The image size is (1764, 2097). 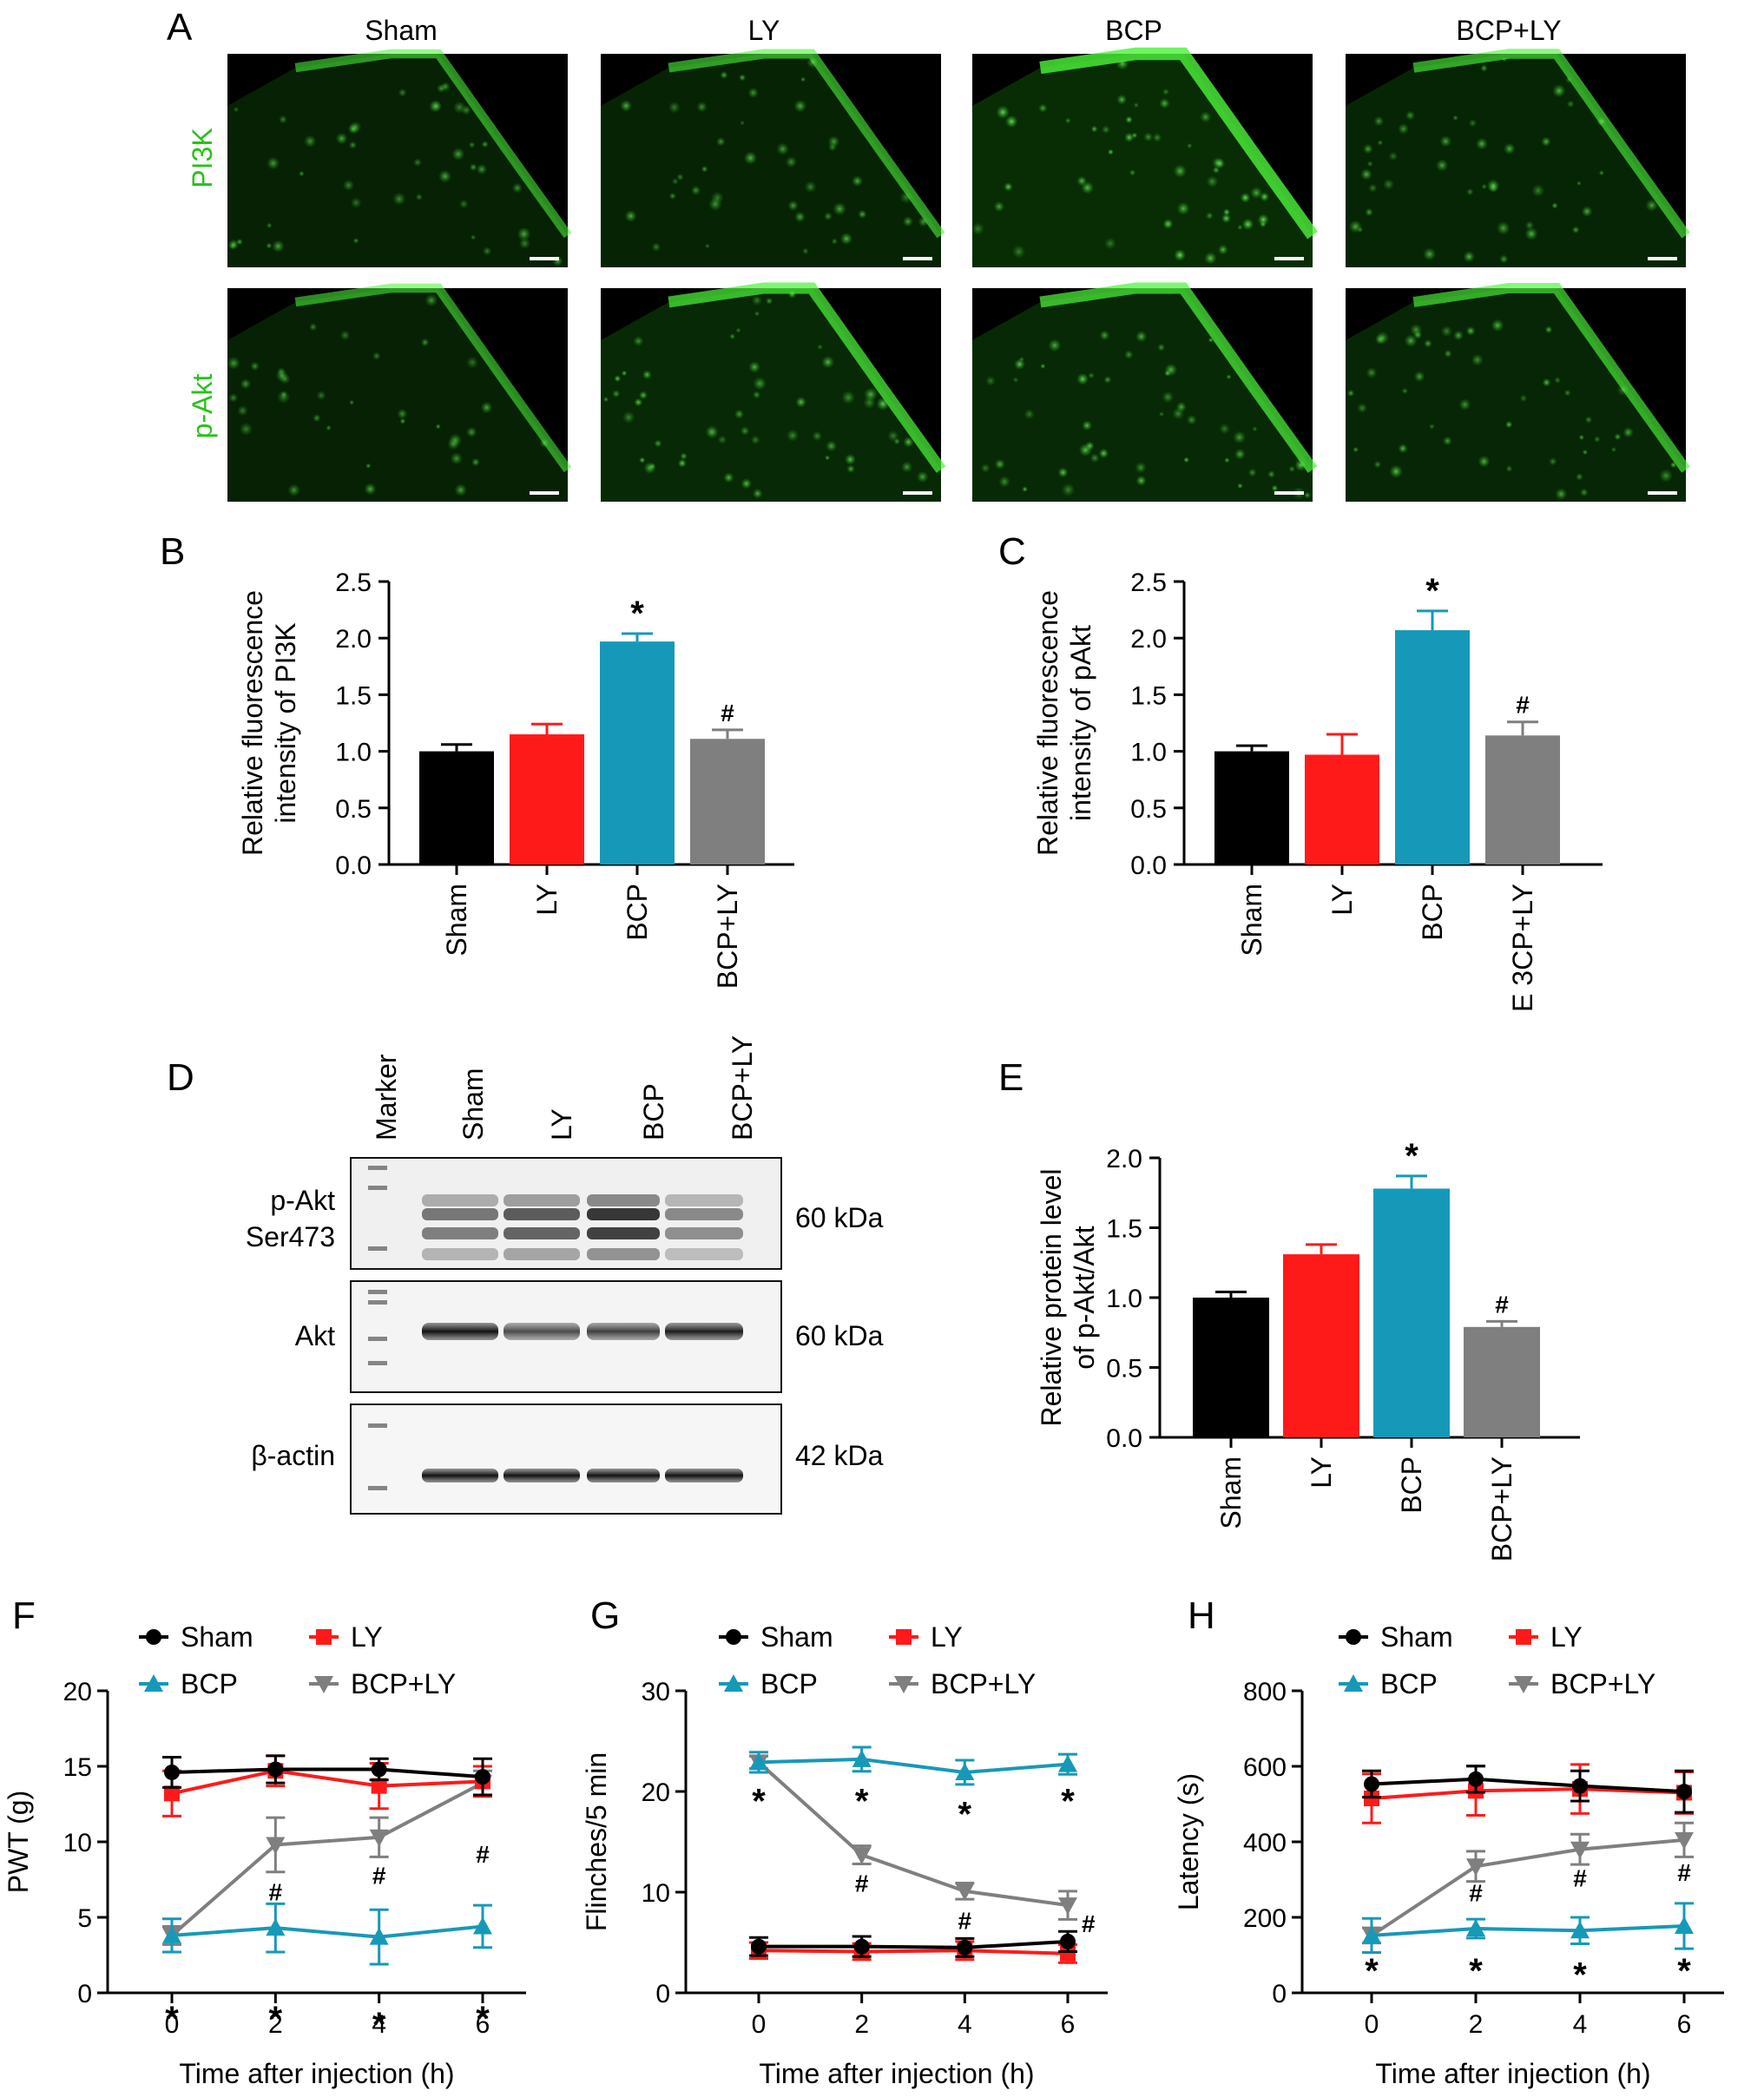 I want to click on bar-bcp, so click(x=1433, y=747).